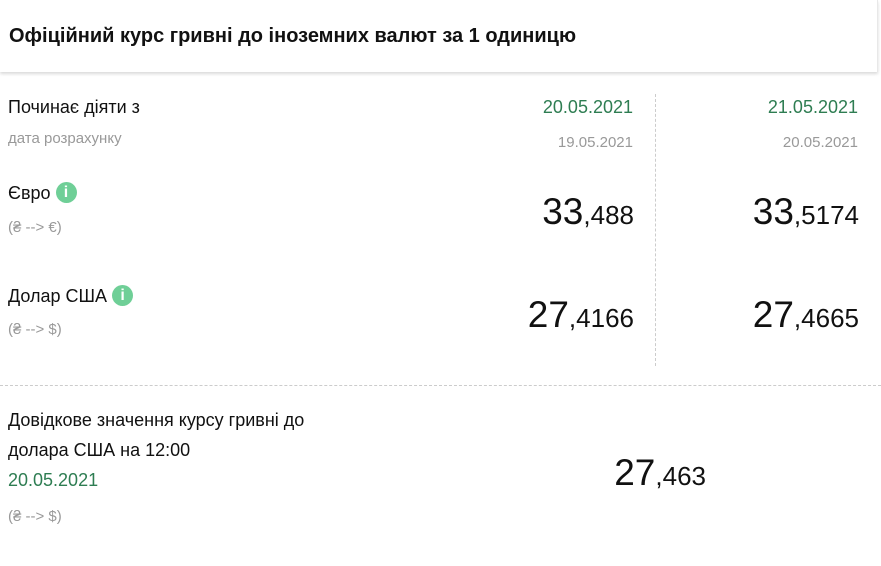  Describe the element at coordinates (826, 318) in the screenshot. I see `rate-frac: ,4665` at that location.